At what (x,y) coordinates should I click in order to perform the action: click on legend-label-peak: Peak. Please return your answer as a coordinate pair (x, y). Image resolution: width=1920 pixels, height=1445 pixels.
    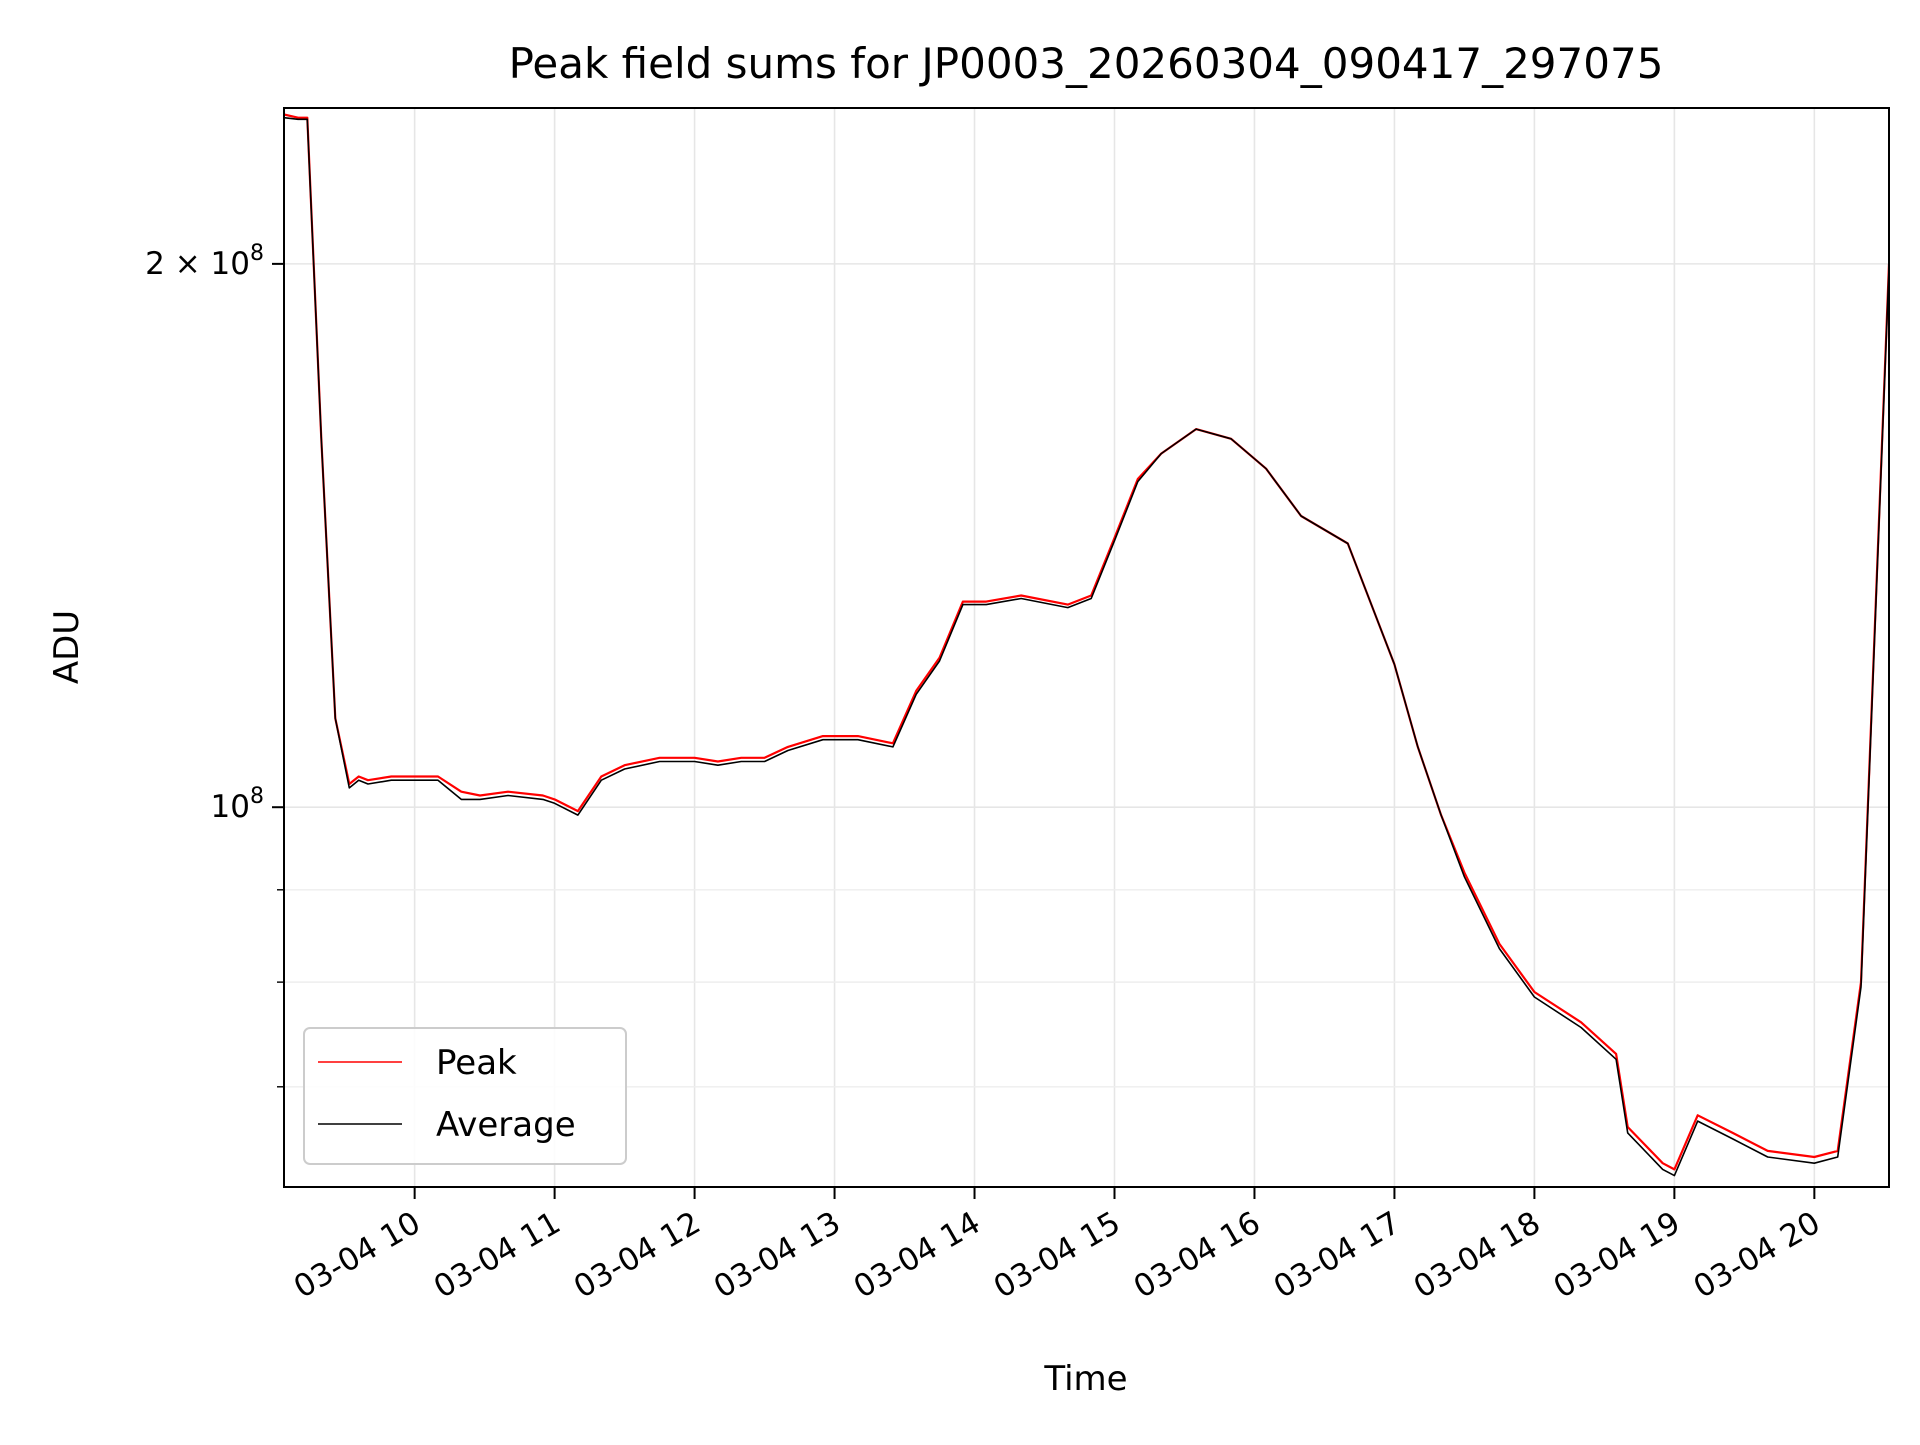
    Looking at the image, I should click on (476, 1063).